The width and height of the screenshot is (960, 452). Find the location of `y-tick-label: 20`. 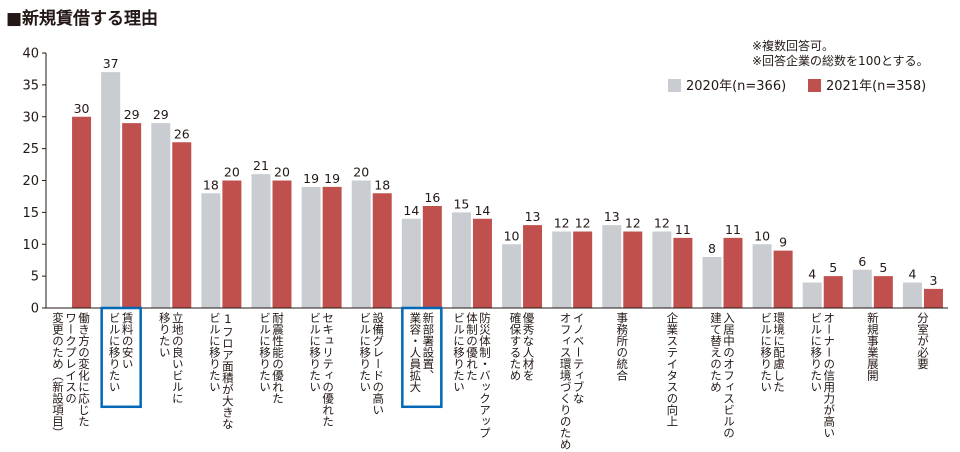

y-tick-label: 20 is located at coordinates (30, 181).